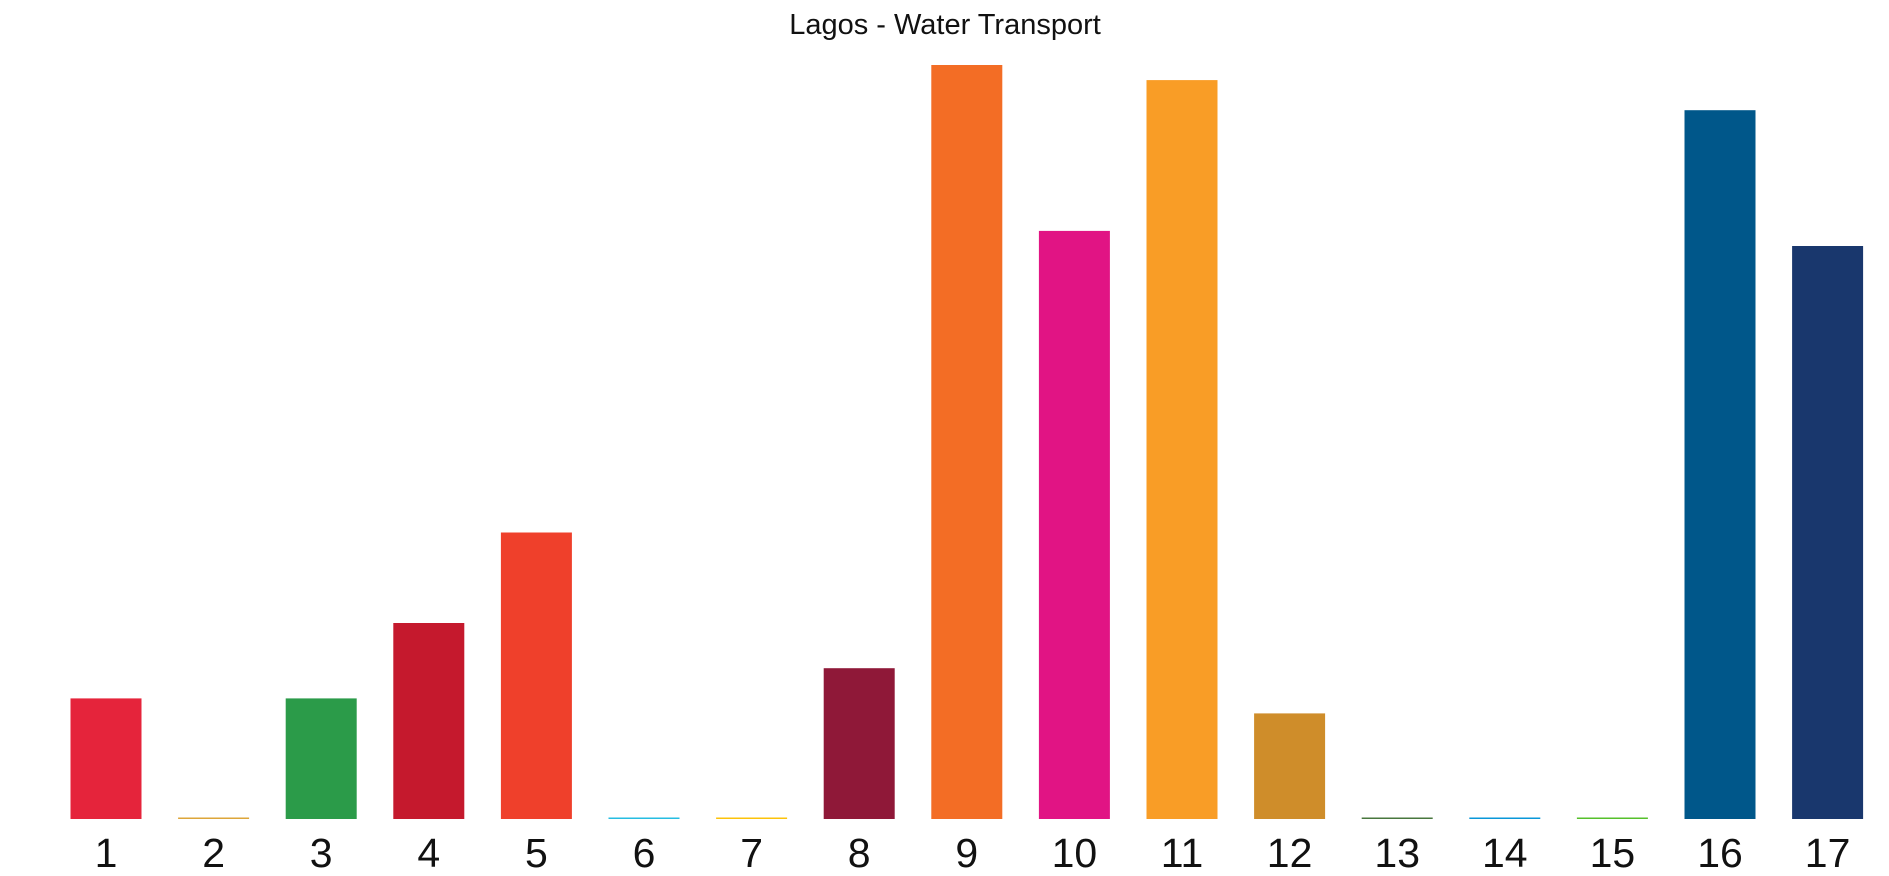 The image size is (1889, 876). What do you see at coordinates (1290, 853) in the screenshot?
I see `x-tick-label-12: 12` at bounding box center [1290, 853].